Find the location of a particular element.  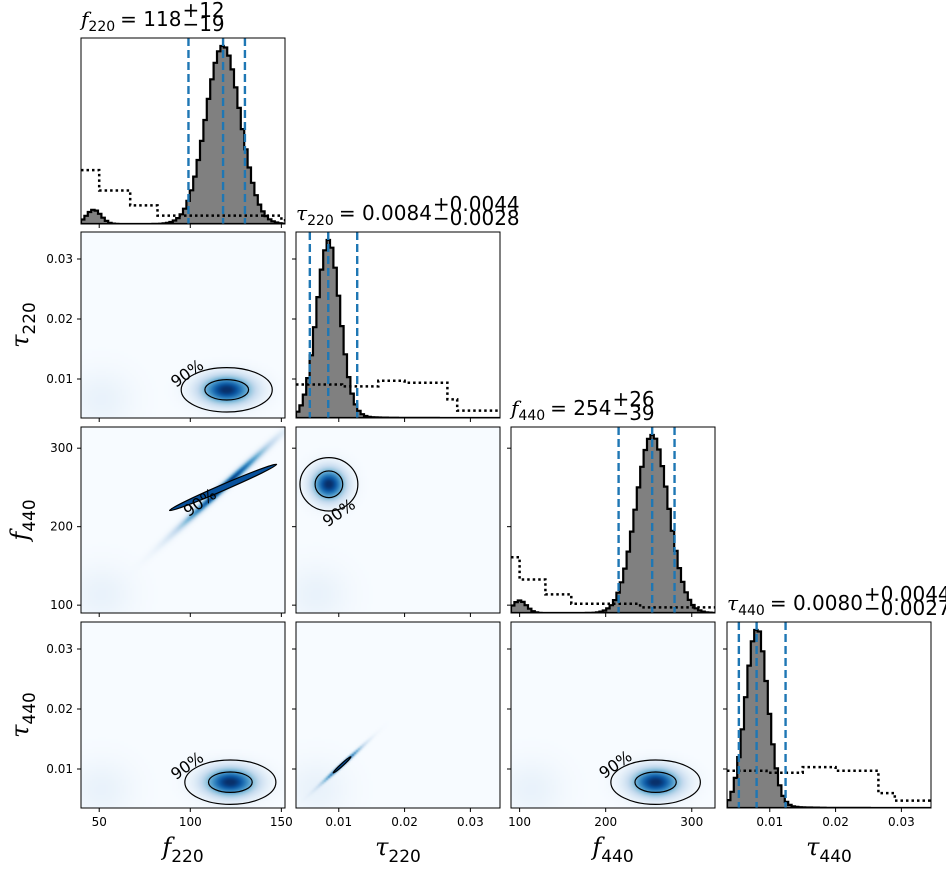

x-tick-label: 300 is located at coordinates (691, 822).